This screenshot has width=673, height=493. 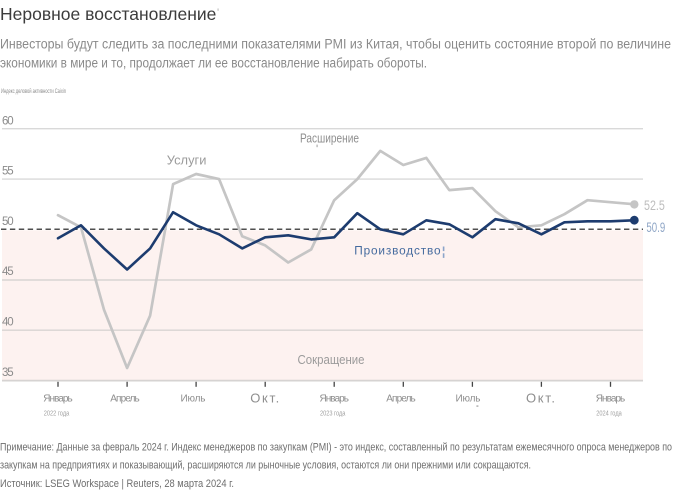 I want to click on svg-text: 2022 года, so click(x=57, y=414).